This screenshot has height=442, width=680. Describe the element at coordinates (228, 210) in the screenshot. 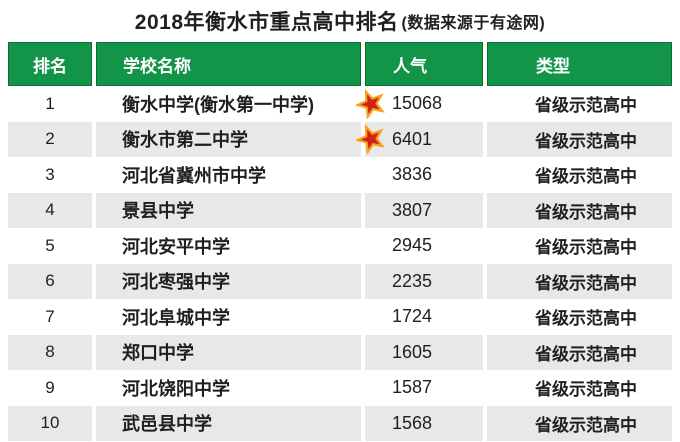

I see `school-cell: 景县中学` at that location.